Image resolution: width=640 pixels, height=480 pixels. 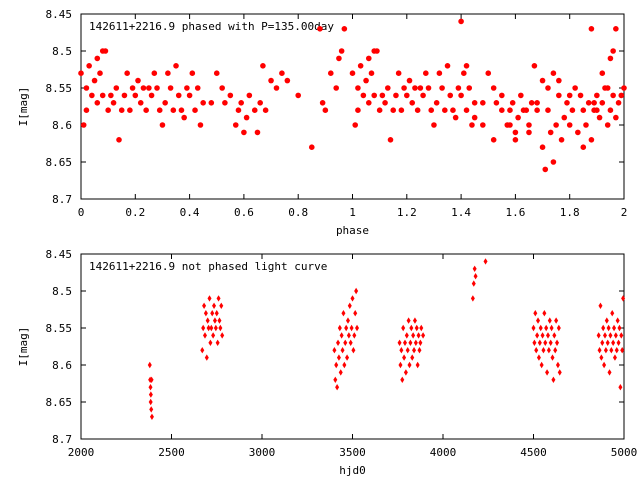 What do you see at coordinates (407, 212) in the screenshot?
I see `x-tick-label: 1.2` at bounding box center [407, 212].